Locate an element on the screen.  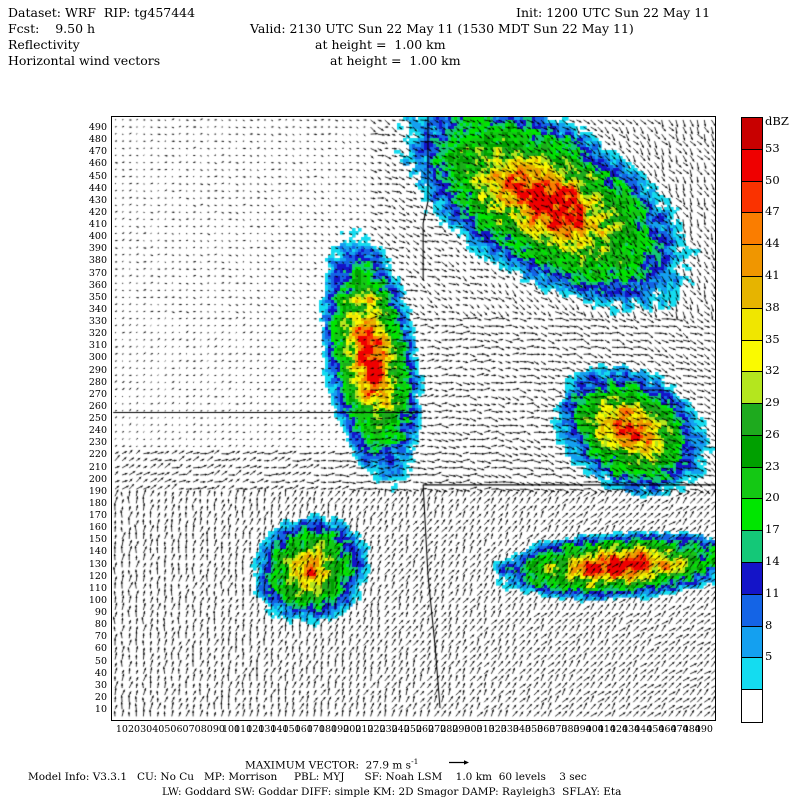
x-tick-label: 160 is located at coordinates (303, 729).